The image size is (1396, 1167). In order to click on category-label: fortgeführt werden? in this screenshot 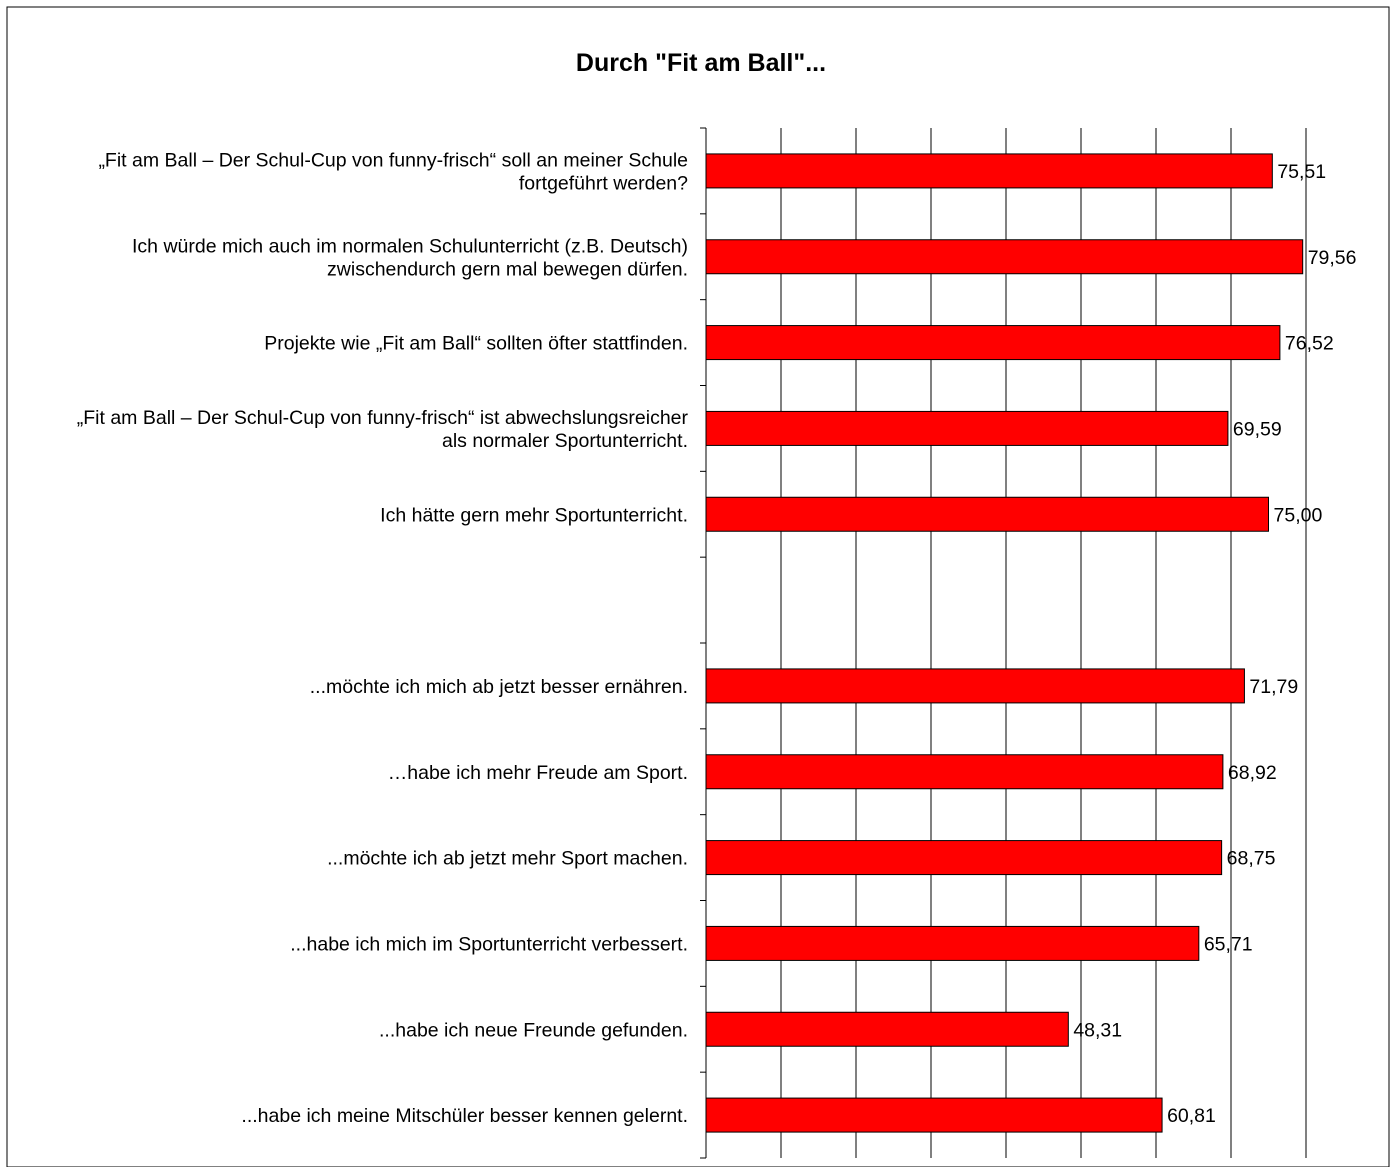, I will do `click(603, 183)`.